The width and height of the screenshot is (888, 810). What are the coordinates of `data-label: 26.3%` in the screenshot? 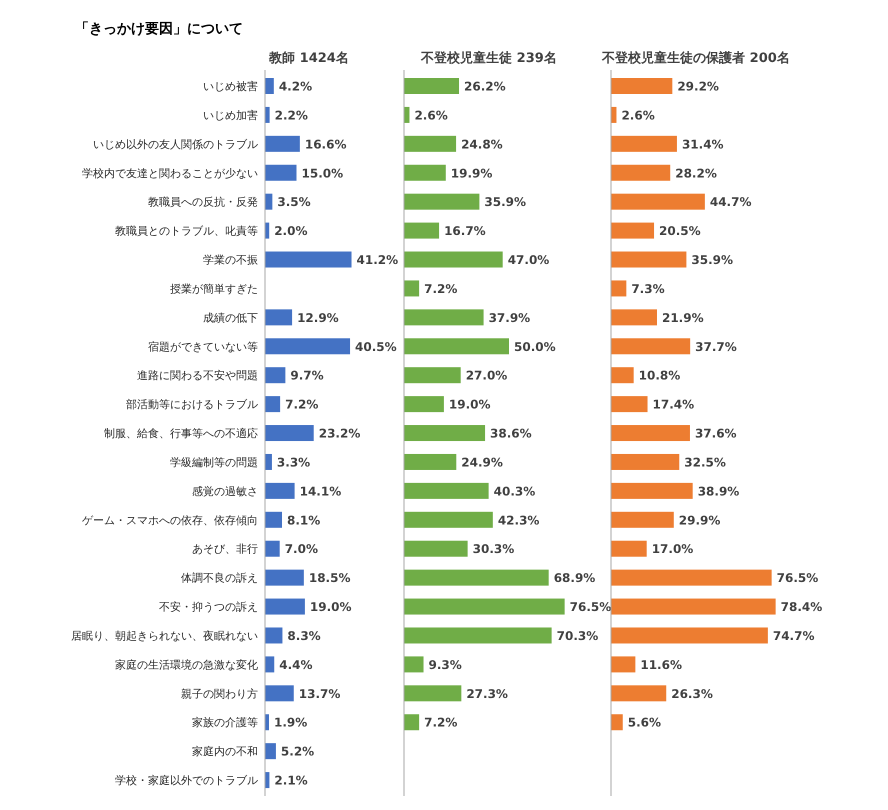 It's located at (692, 693).